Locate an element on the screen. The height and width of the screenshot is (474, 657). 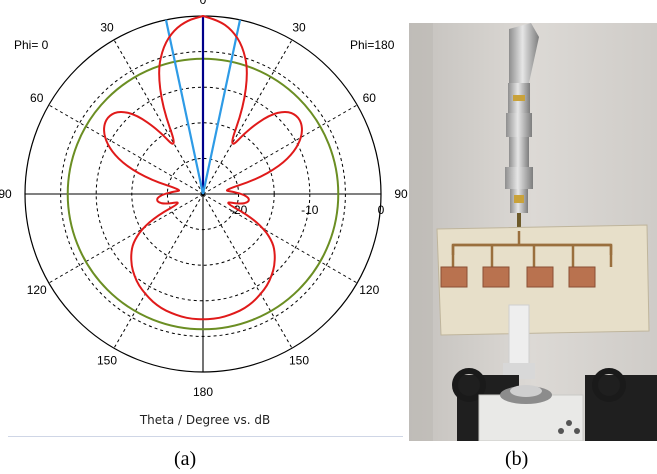
panel-divider is located at coordinates (205, 436).